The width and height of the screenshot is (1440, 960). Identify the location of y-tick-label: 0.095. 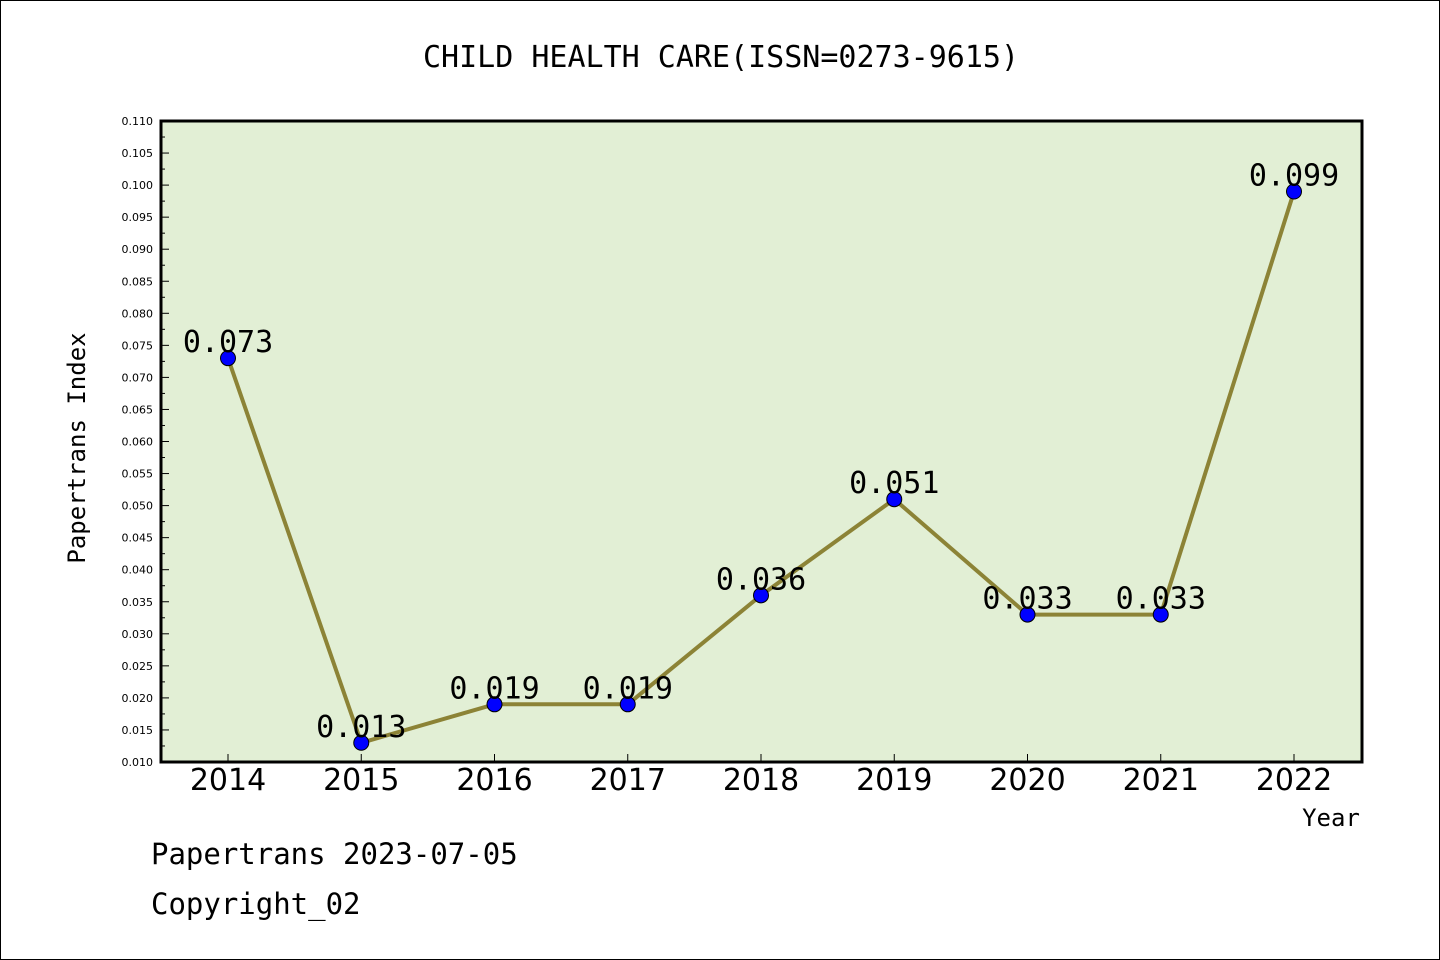
(138, 217).